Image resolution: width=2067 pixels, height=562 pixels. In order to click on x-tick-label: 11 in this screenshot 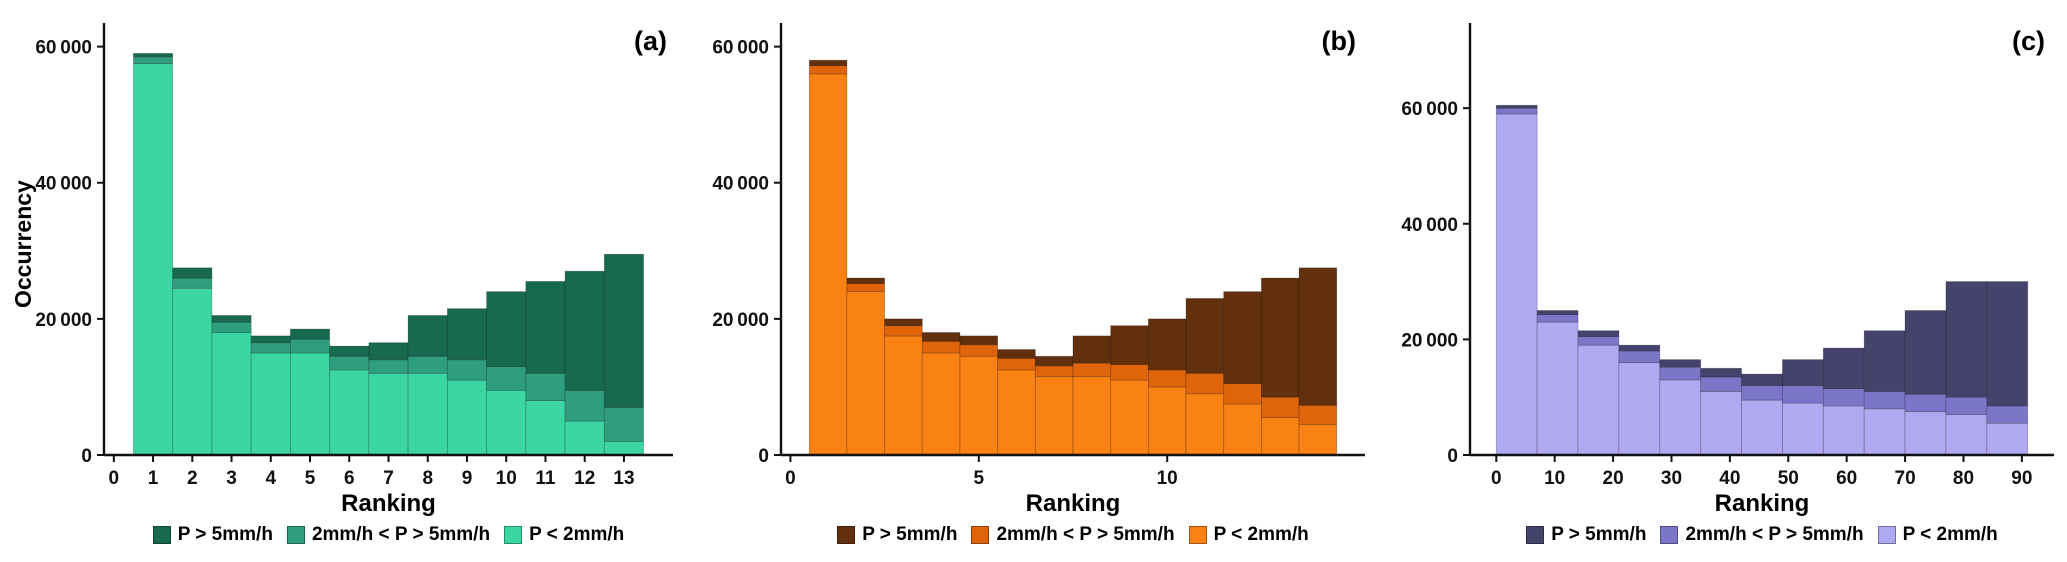, I will do `click(545, 478)`.